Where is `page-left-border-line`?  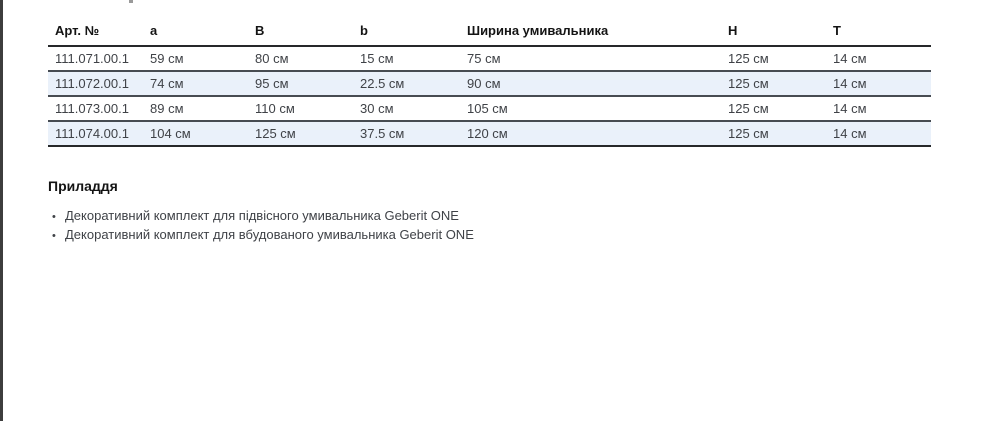 page-left-border-line is located at coordinates (1, 210).